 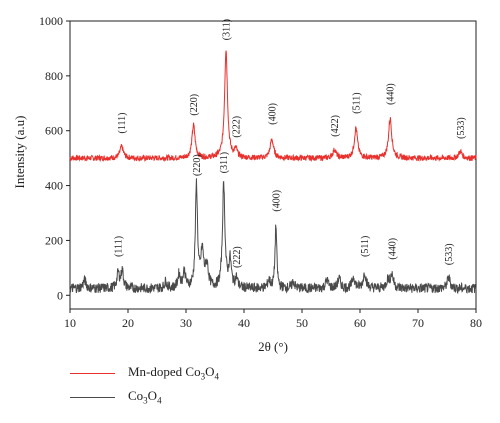 I want to click on y-tick-label: 200, so click(x=54, y=240).